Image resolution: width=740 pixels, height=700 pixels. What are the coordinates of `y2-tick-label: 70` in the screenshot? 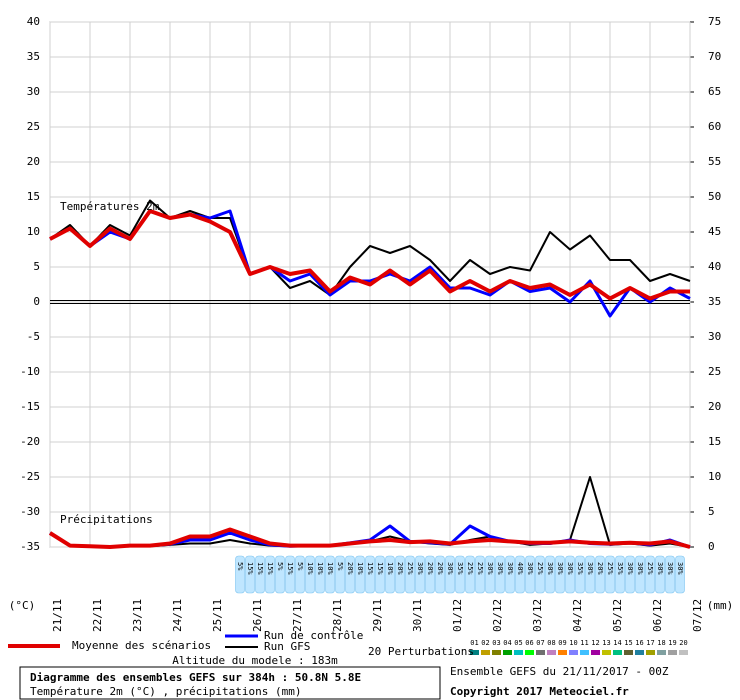 It's located at (714, 56).